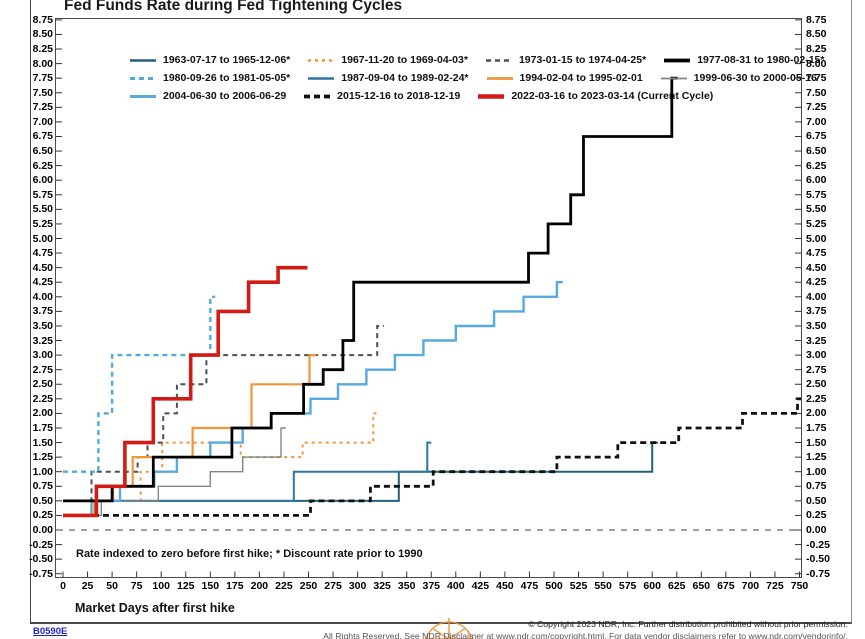 This screenshot has width=865, height=639. I want to click on x-tick-label: 725, so click(775, 586).